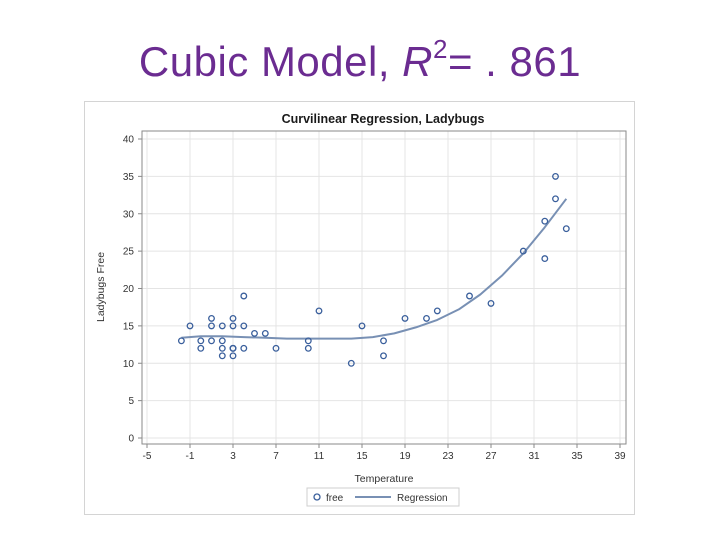 This screenshot has width=720, height=540. Describe the element at coordinates (270, 61) in the screenshot. I see `slide-title-main: Cubic Model,` at that location.